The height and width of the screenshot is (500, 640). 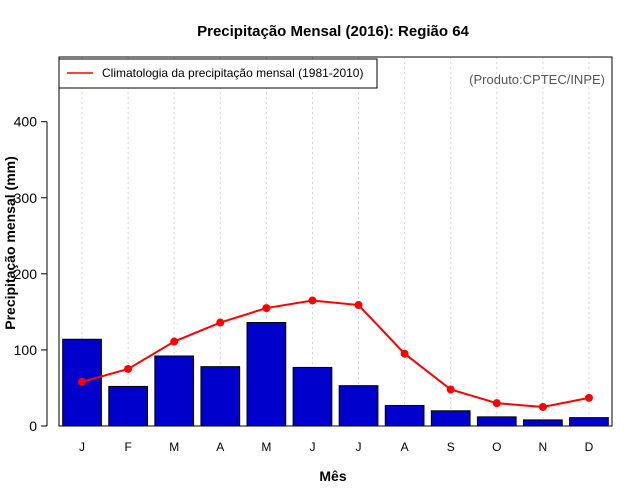 What do you see at coordinates (26, 198) in the screenshot?
I see `y-tick-label-300: 300` at bounding box center [26, 198].